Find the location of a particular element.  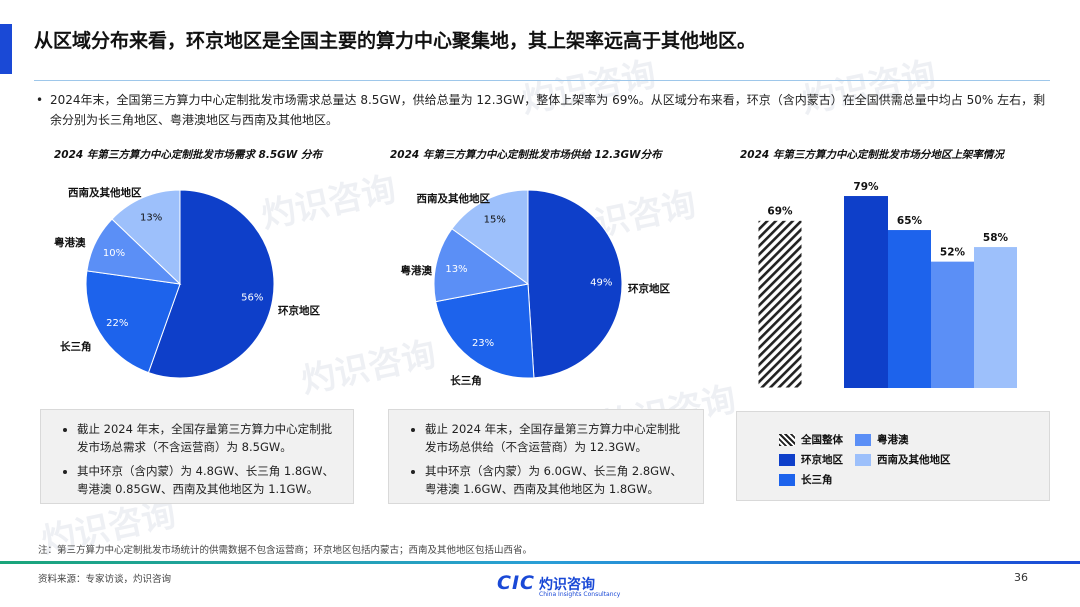

chart-title-rate: 2024 年第三方算力中心定制批发市场分地区上架率情况 is located at coordinates (872, 155).